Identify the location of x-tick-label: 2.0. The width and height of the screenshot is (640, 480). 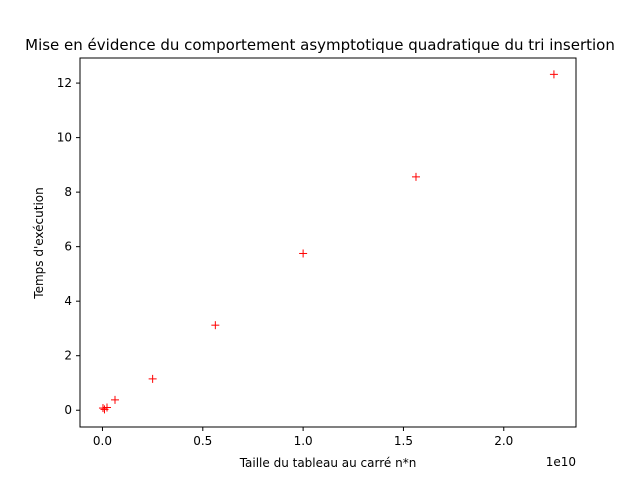
(503, 441).